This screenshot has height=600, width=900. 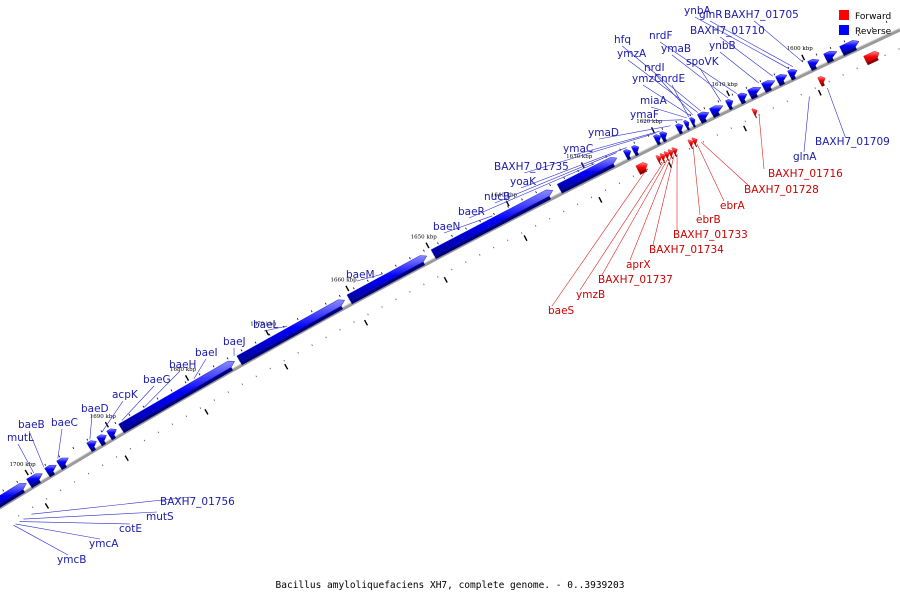 What do you see at coordinates (844, 30) in the screenshot?
I see `legend-reverse-swatch` at bounding box center [844, 30].